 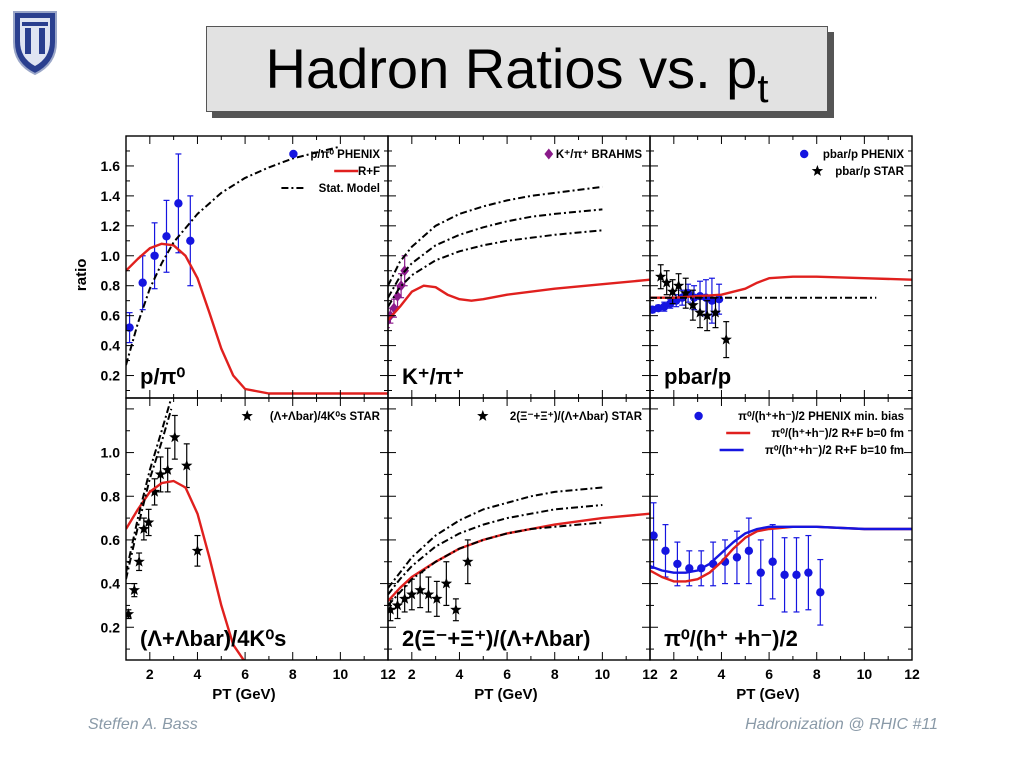 What do you see at coordinates (731, 638) in the screenshot?
I see `panel-label: π⁰/(h⁺ +h⁻)/2` at bounding box center [731, 638].